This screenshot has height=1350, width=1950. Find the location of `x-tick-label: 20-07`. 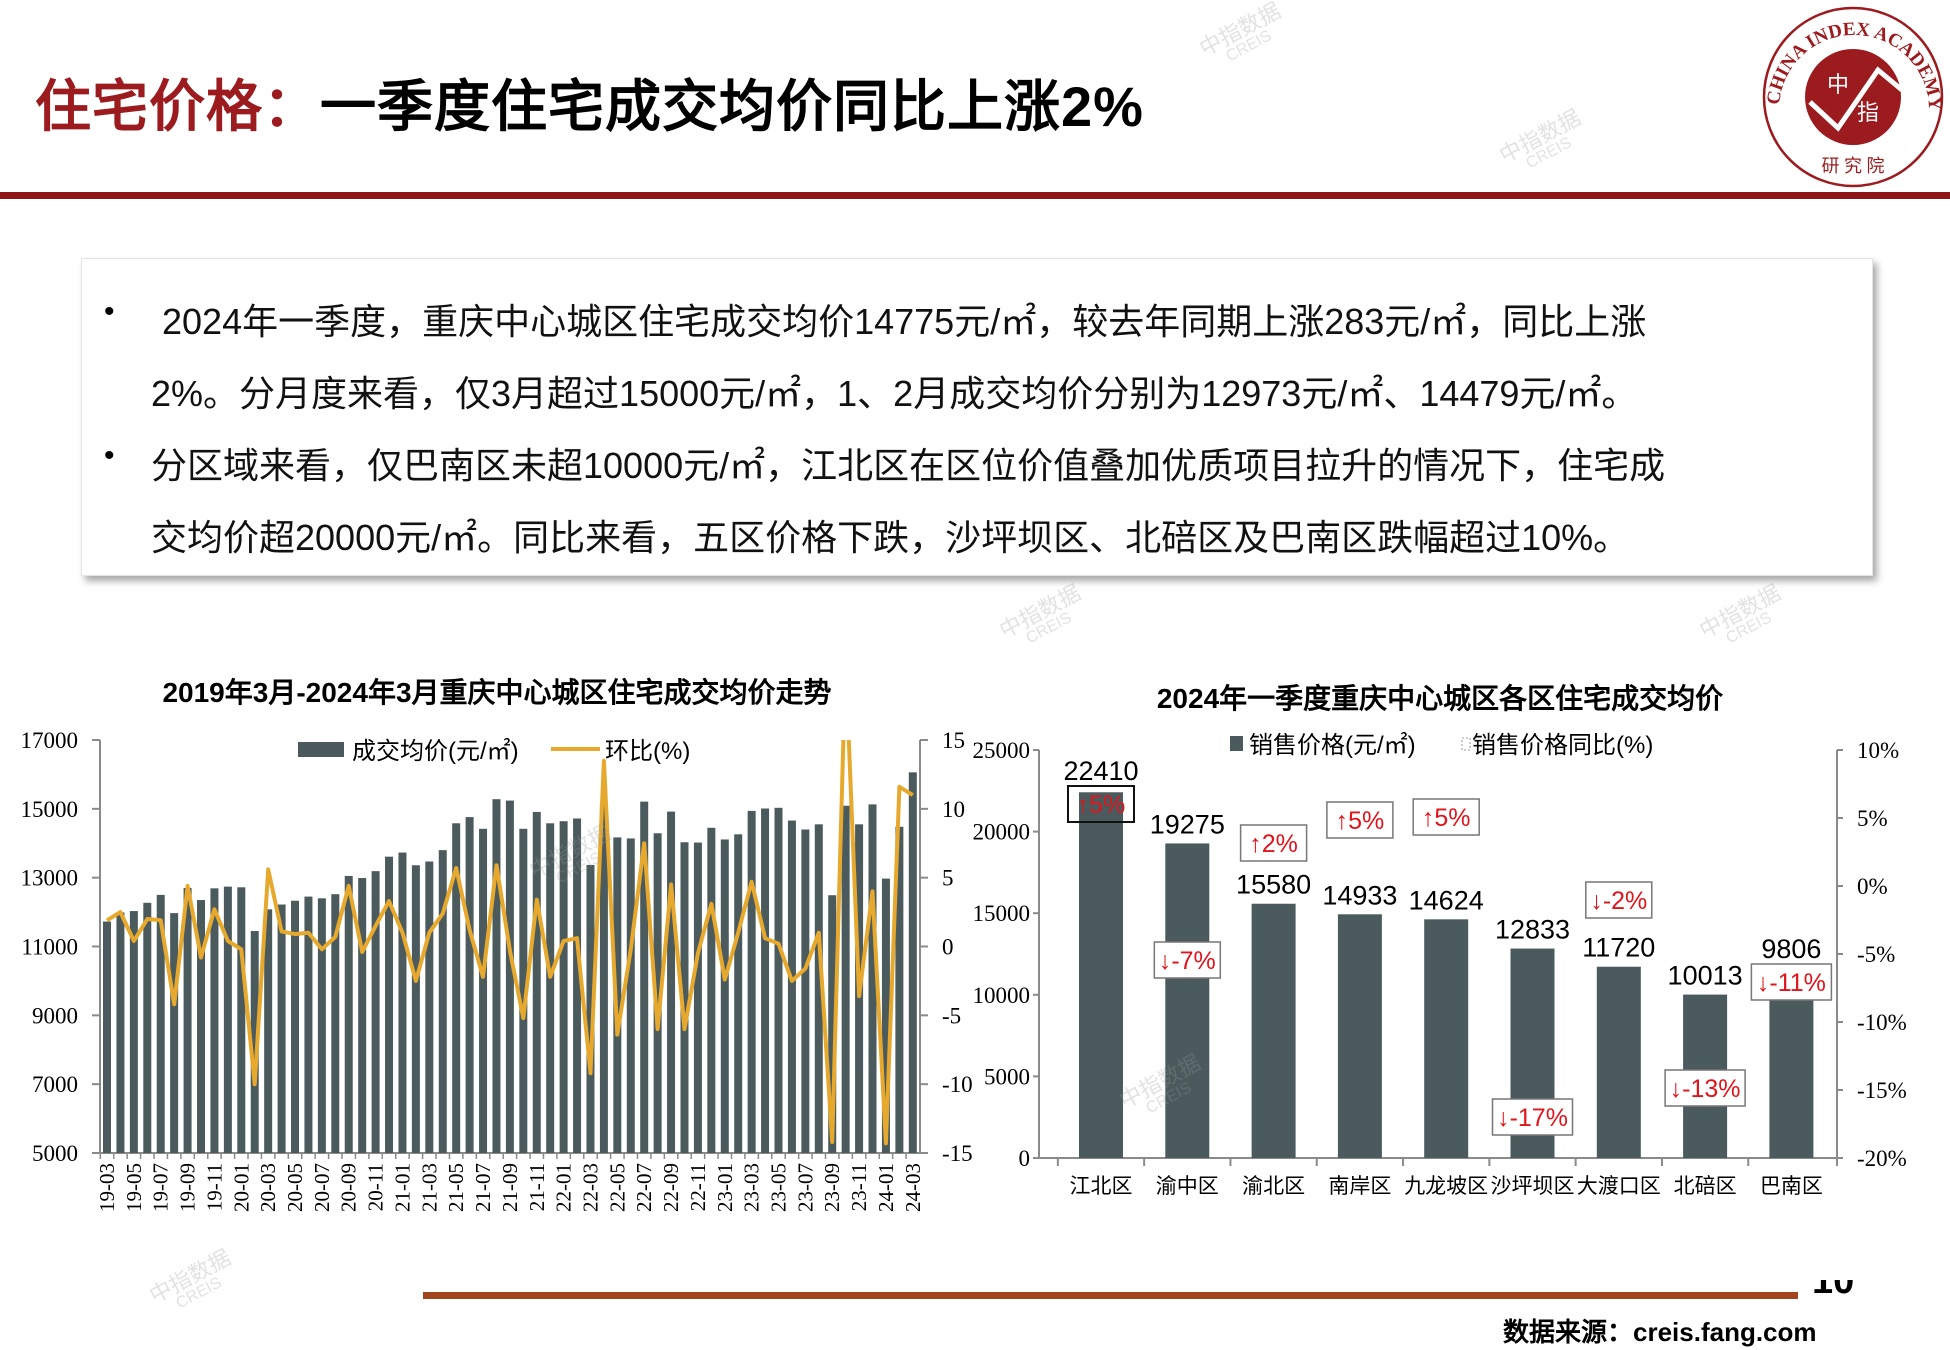

x-tick-label: 20-07 is located at coordinates (322, 1187).